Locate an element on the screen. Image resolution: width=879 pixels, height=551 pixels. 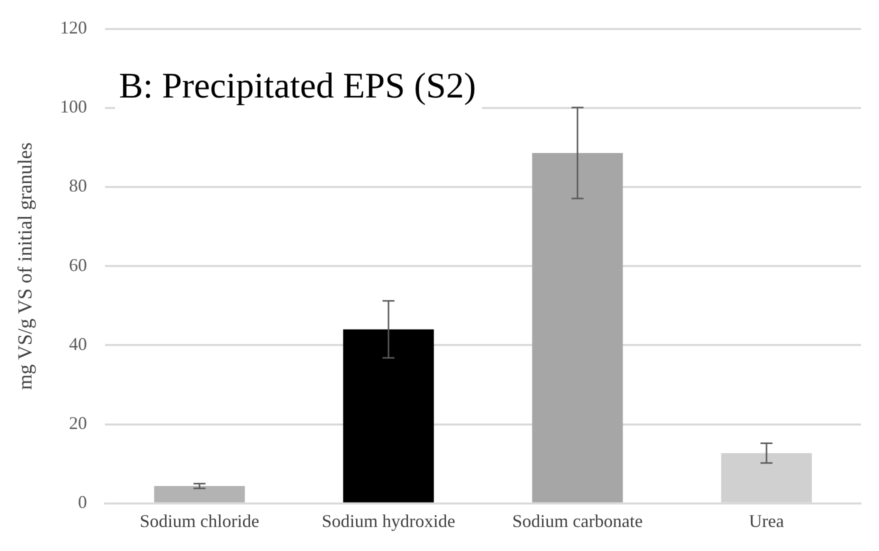
x-tick-label: Sodium chloride is located at coordinates (200, 520).